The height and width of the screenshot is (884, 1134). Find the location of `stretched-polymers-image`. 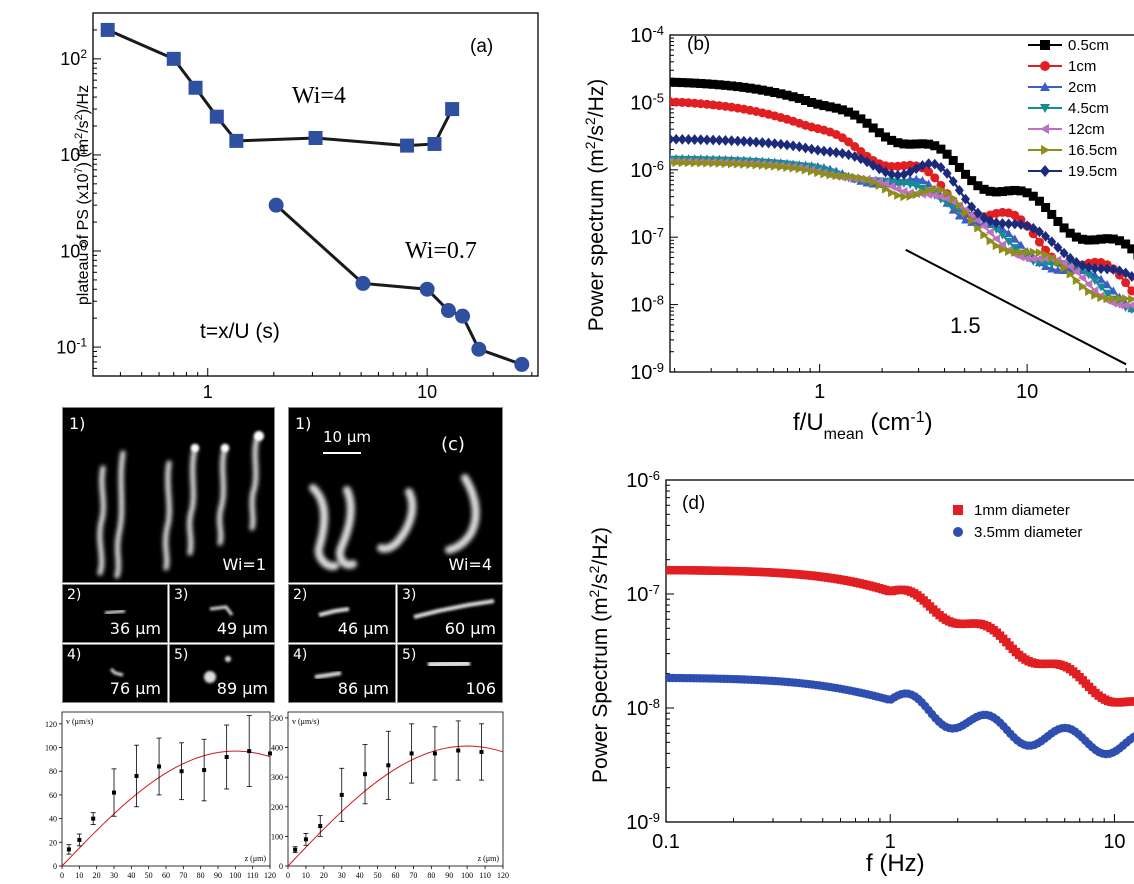

stretched-polymers-image is located at coordinates (180, 505).